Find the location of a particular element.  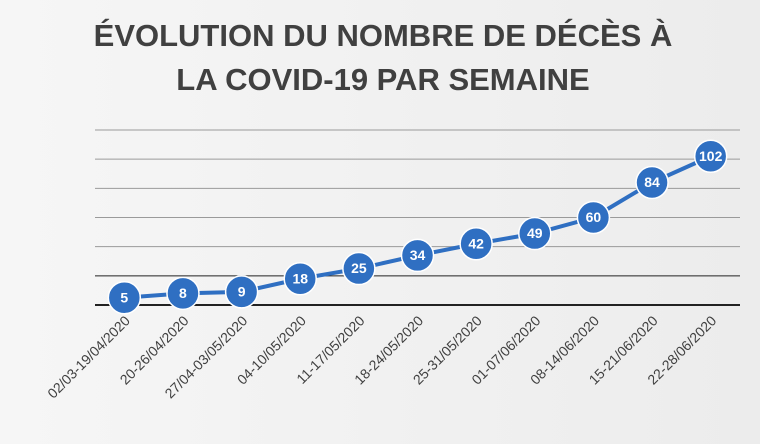

data-label: 9 is located at coordinates (242, 292).